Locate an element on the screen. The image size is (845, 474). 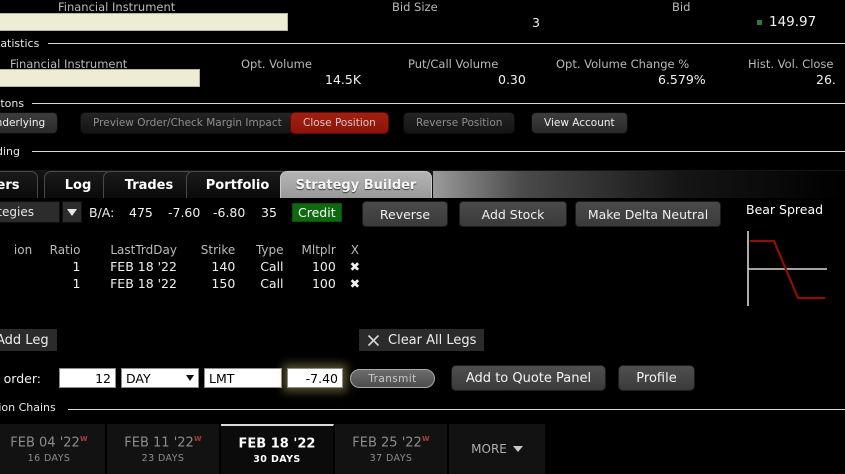
stats-col-opt-volume: Opt. Volume is located at coordinates (276, 64).